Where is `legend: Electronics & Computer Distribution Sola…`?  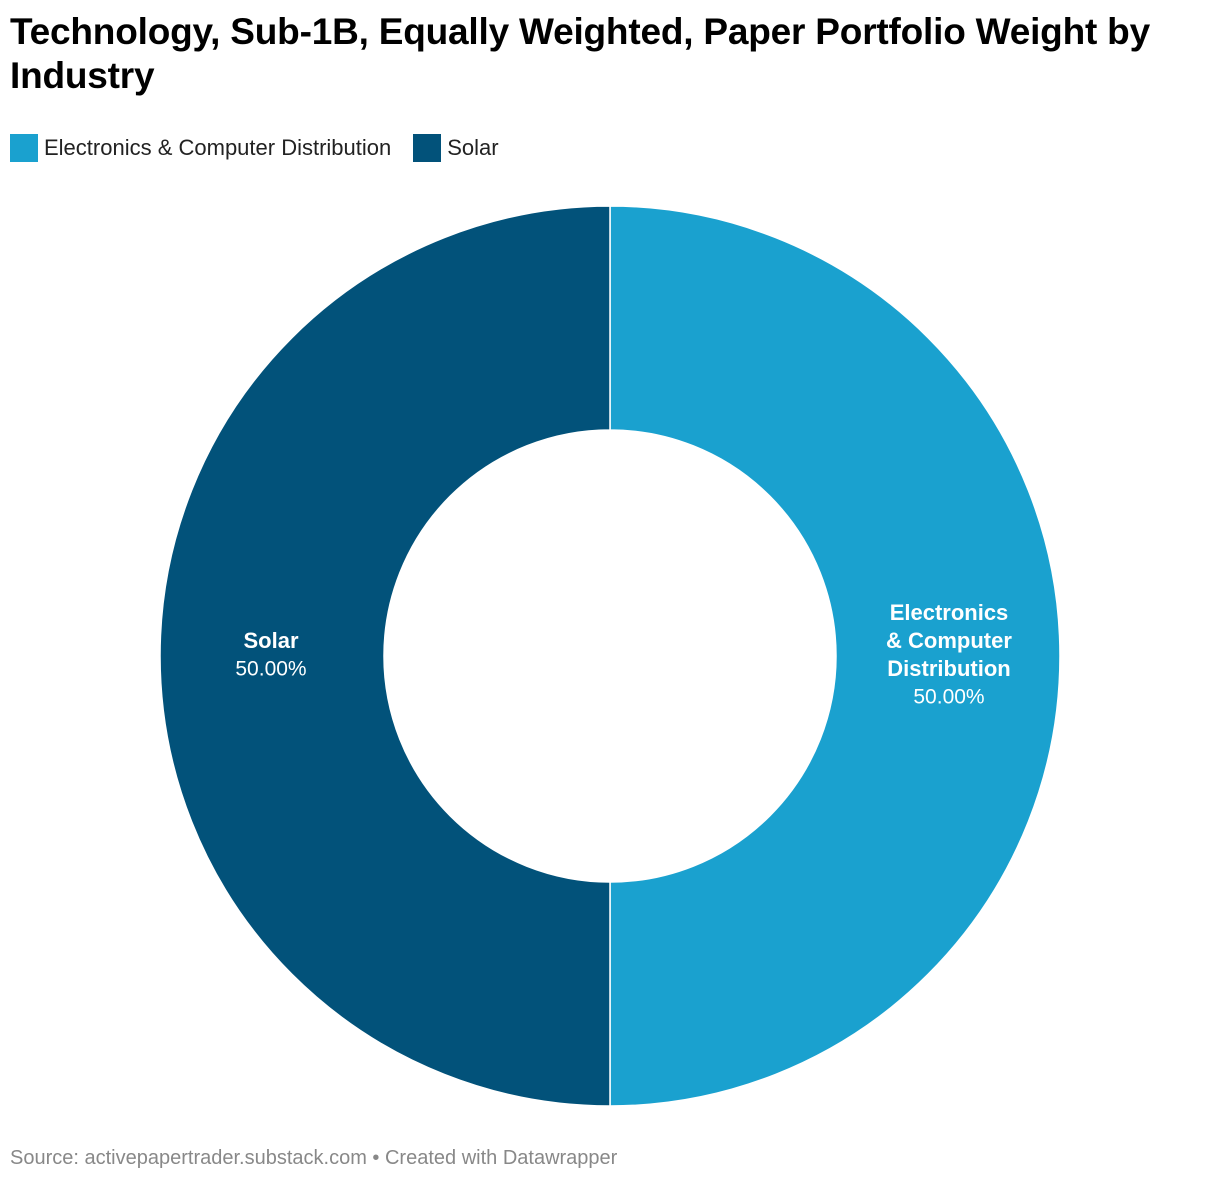 legend: Electronics & Computer Distribution Sola… is located at coordinates (265, 148).